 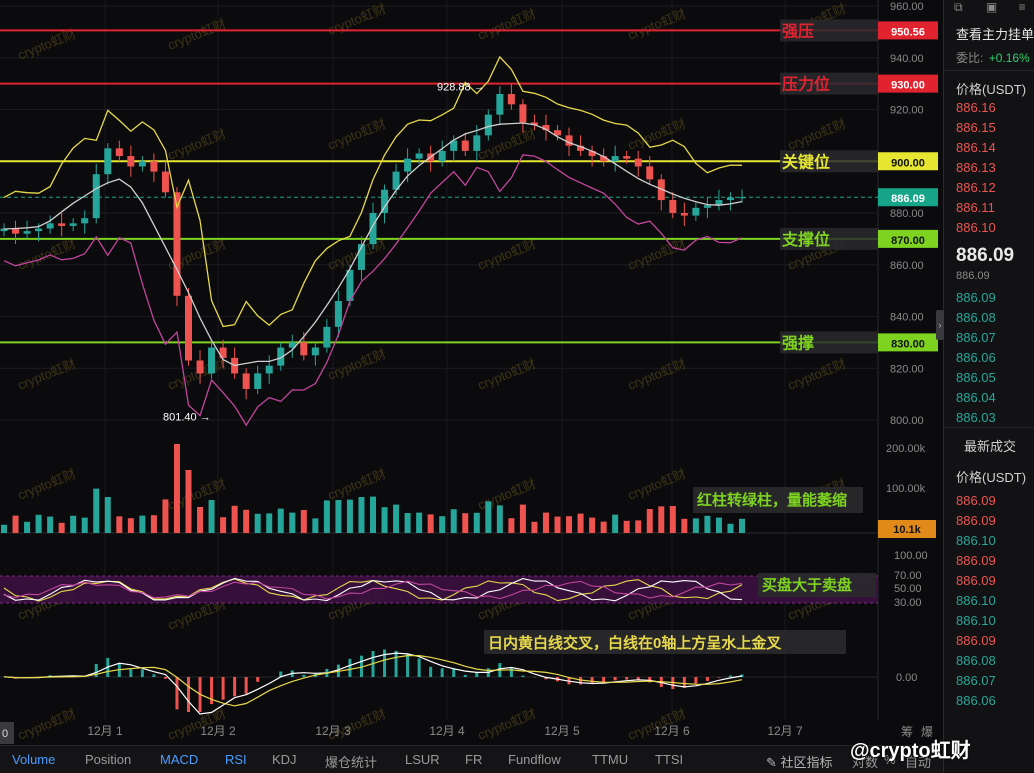 I want to click on macd-annotation: 日内黄白线交叉，白线在0轴上方呈水上金叉, so click(x=635, y=643).